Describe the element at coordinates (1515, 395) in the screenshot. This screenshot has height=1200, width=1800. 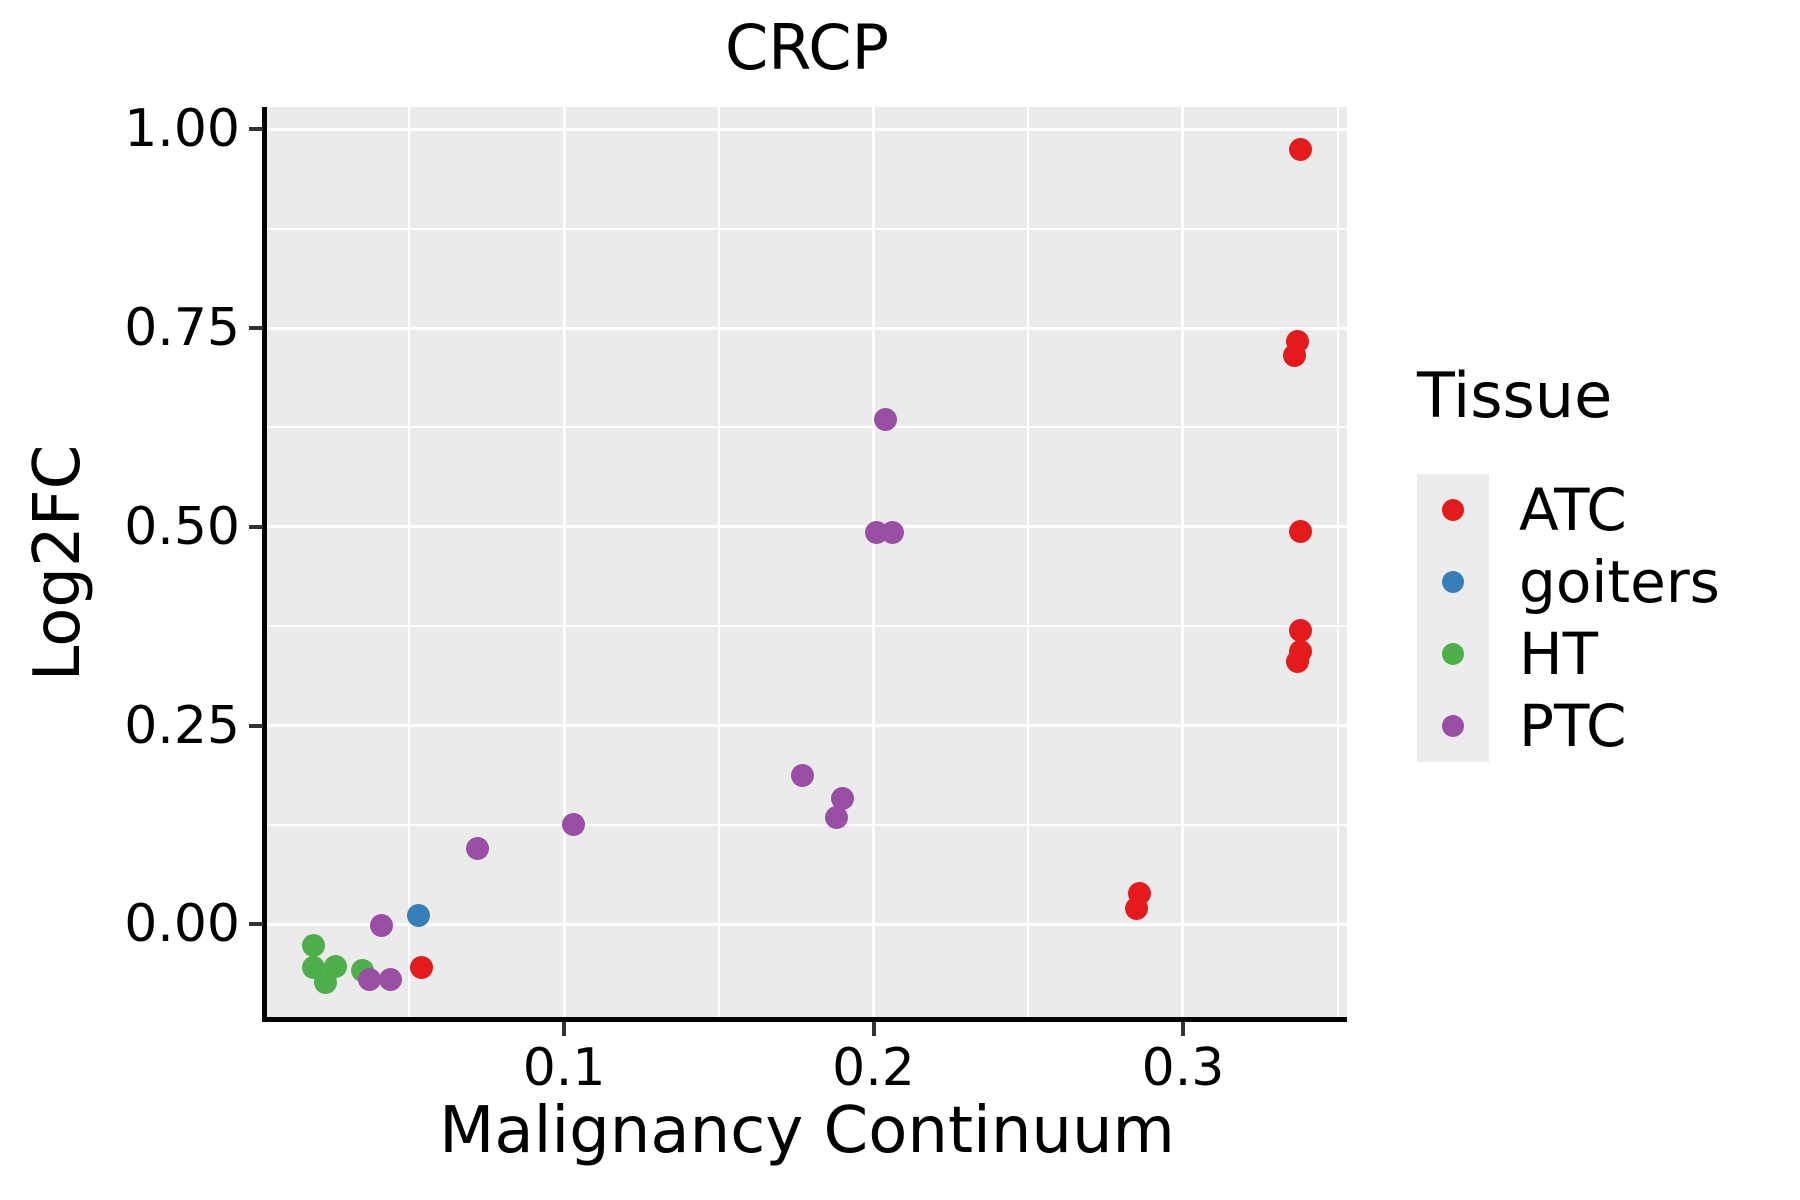
I see `legend-title: Tissue` at that location.